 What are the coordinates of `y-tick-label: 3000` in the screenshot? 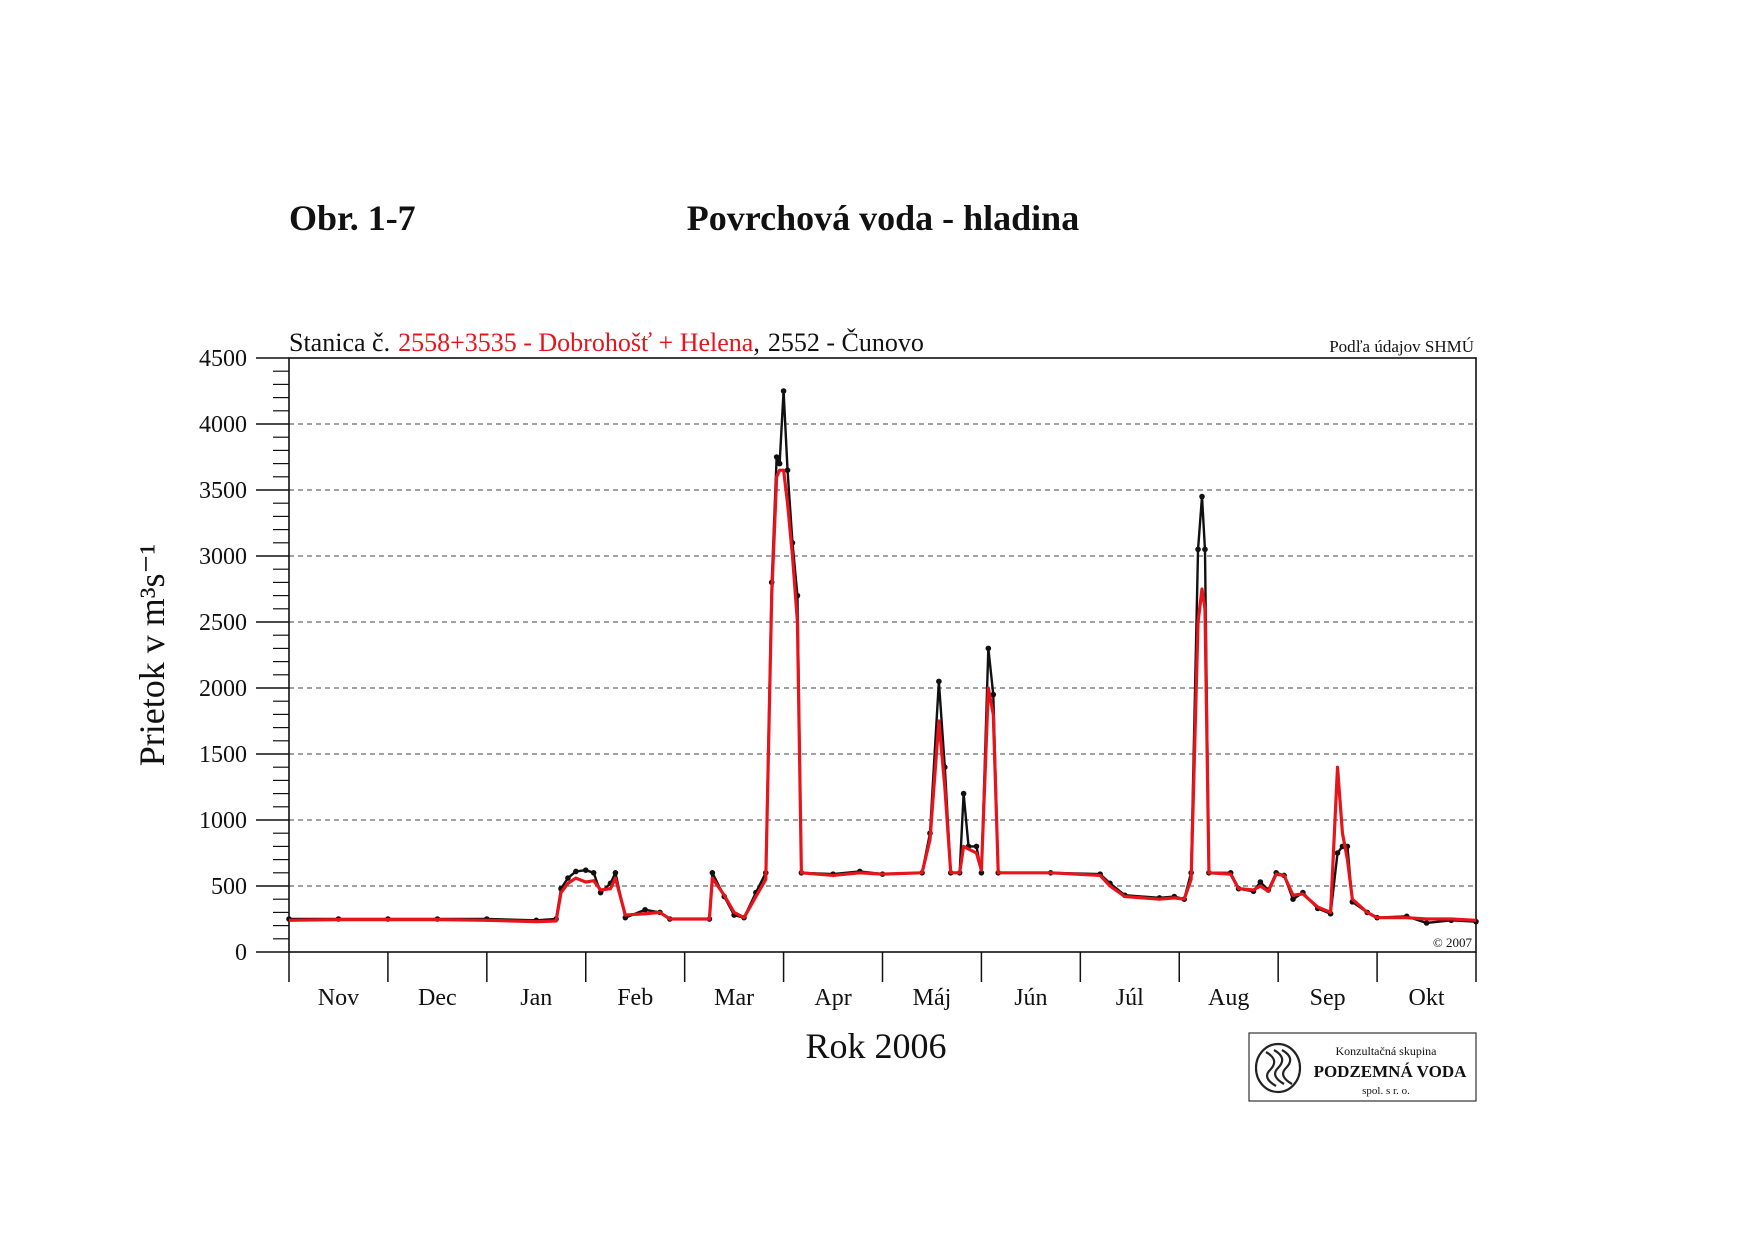 It's located at (223, 557).